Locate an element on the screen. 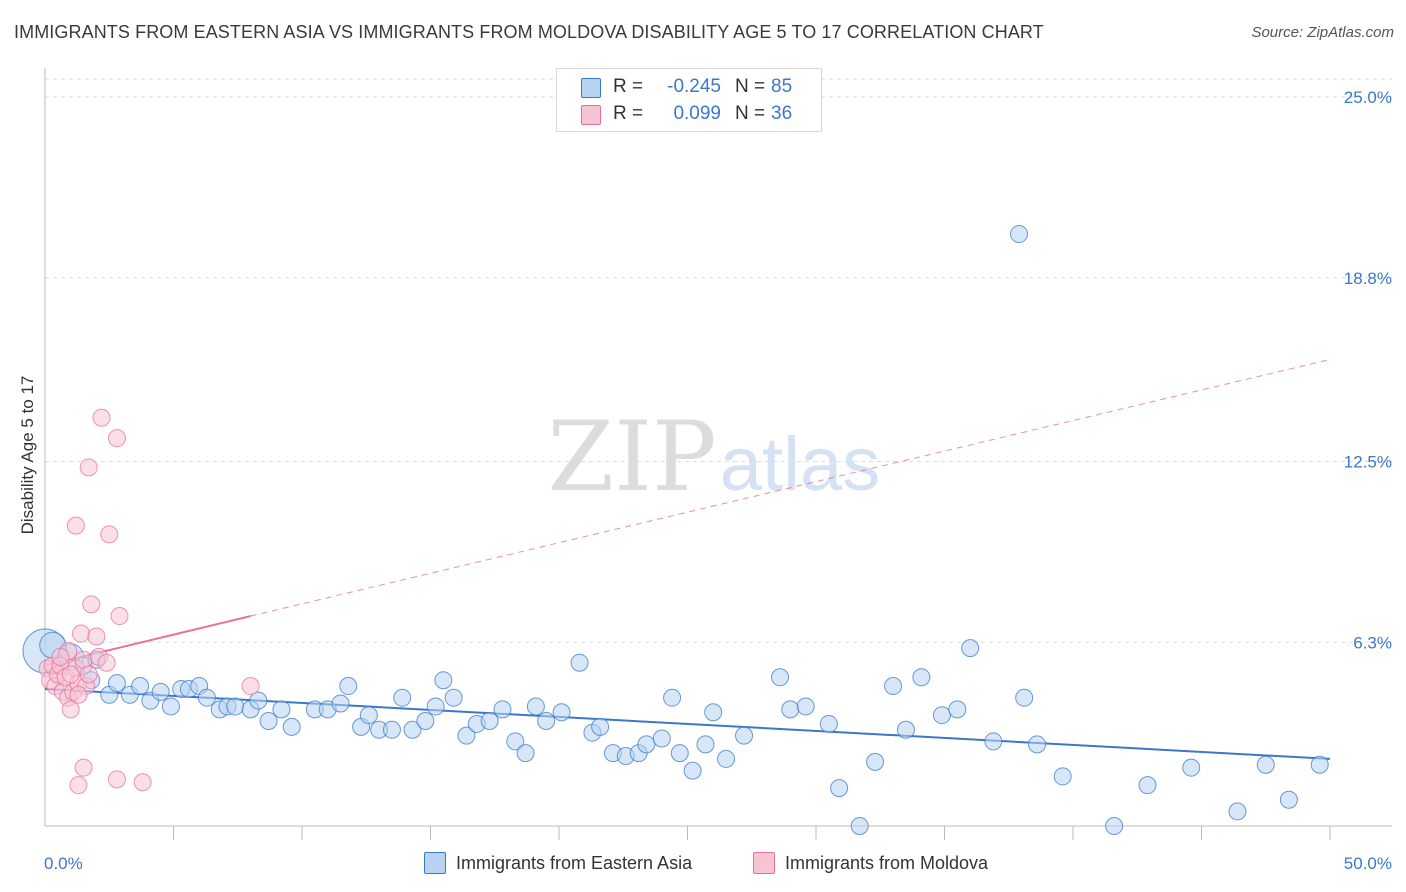 The image size is (1406, 892). y-tick-label: 18.8% is located at coordinates (1368, 278).